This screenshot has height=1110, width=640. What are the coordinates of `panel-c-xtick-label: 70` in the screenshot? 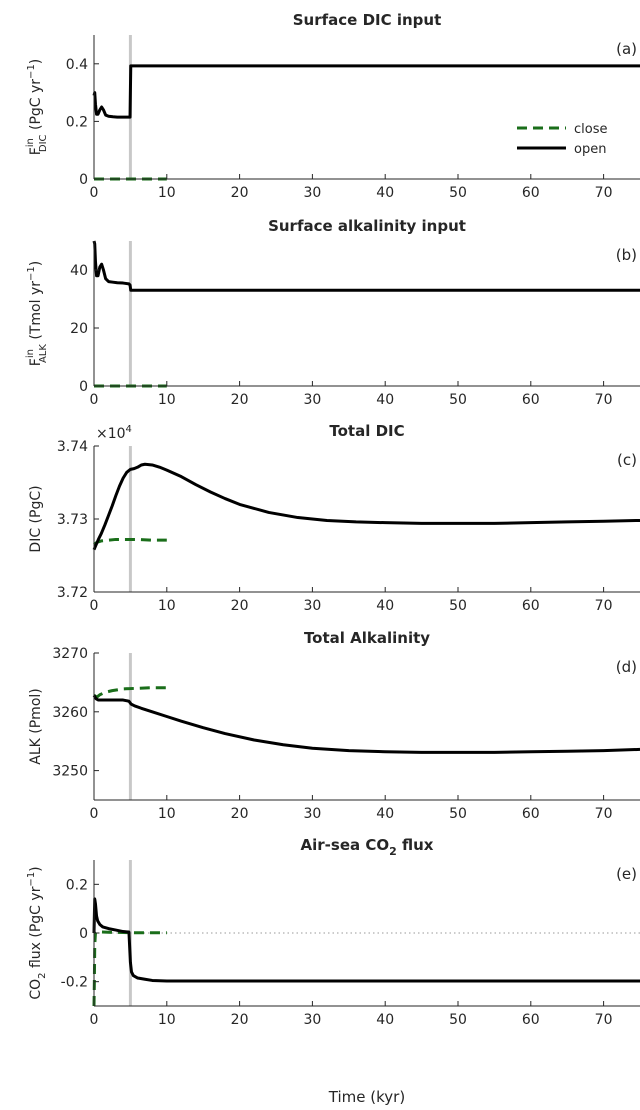 It's located at (604, 606).